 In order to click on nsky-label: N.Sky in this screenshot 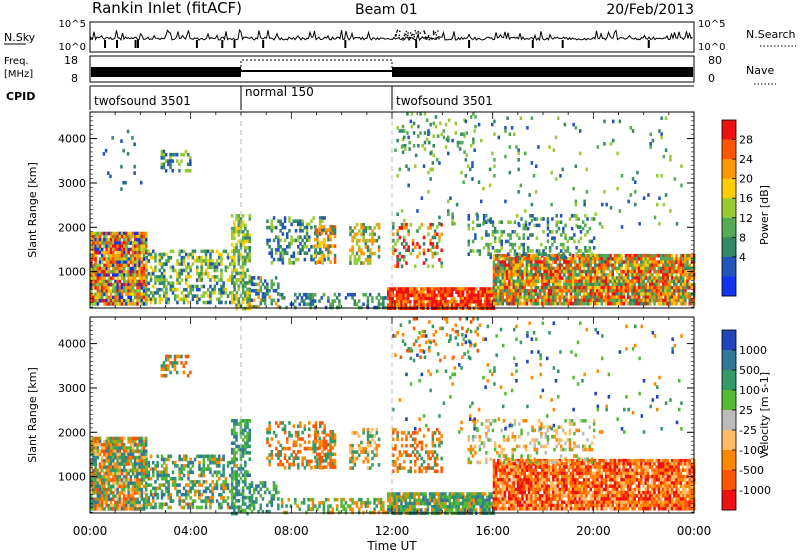, I will do `click(20, 37)`.